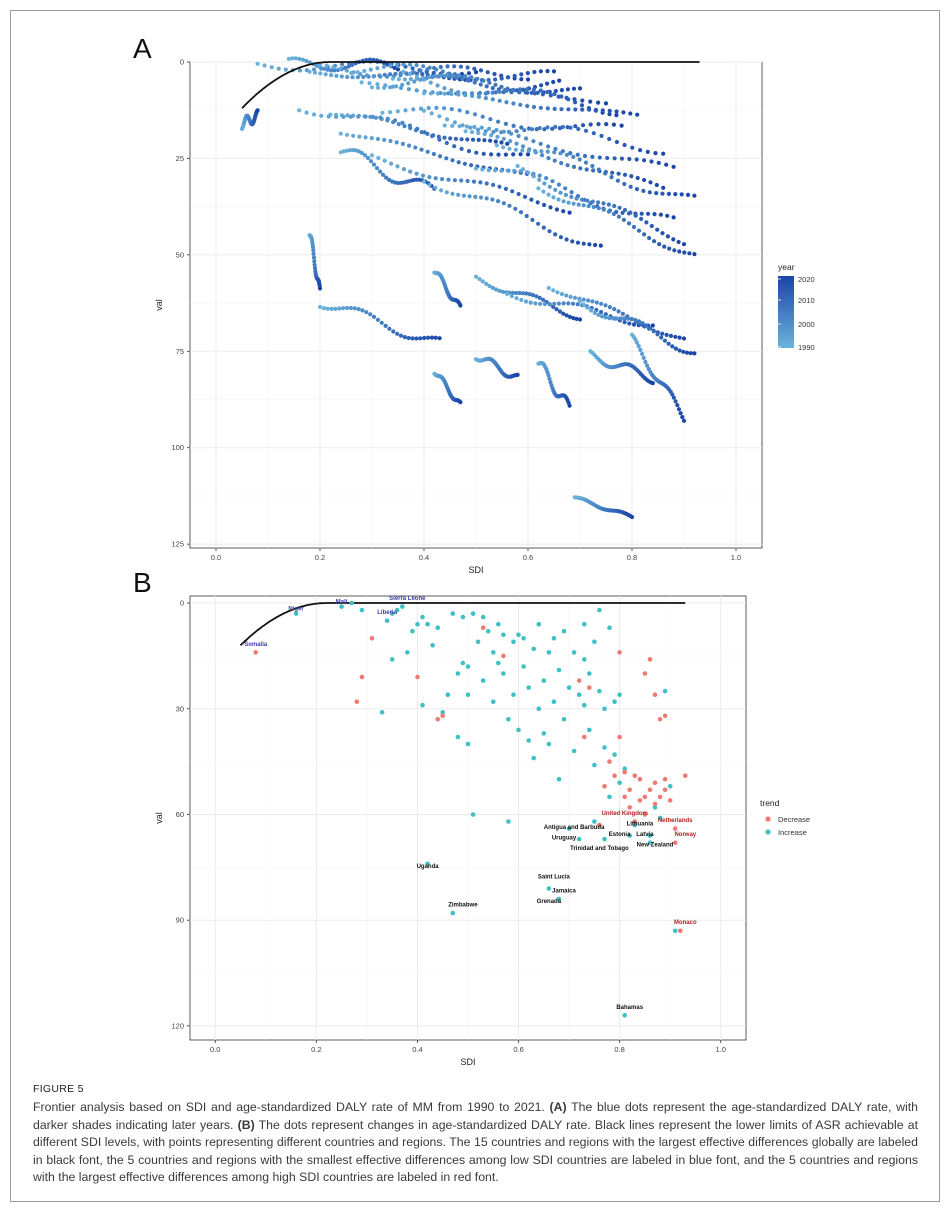 Image resolution: width=952 pixels, height=1214 pixels. Describe the element at coordinates (463, 906) in the screenshot. I see `panel-b-country-label: Zimbabwe` at that location.